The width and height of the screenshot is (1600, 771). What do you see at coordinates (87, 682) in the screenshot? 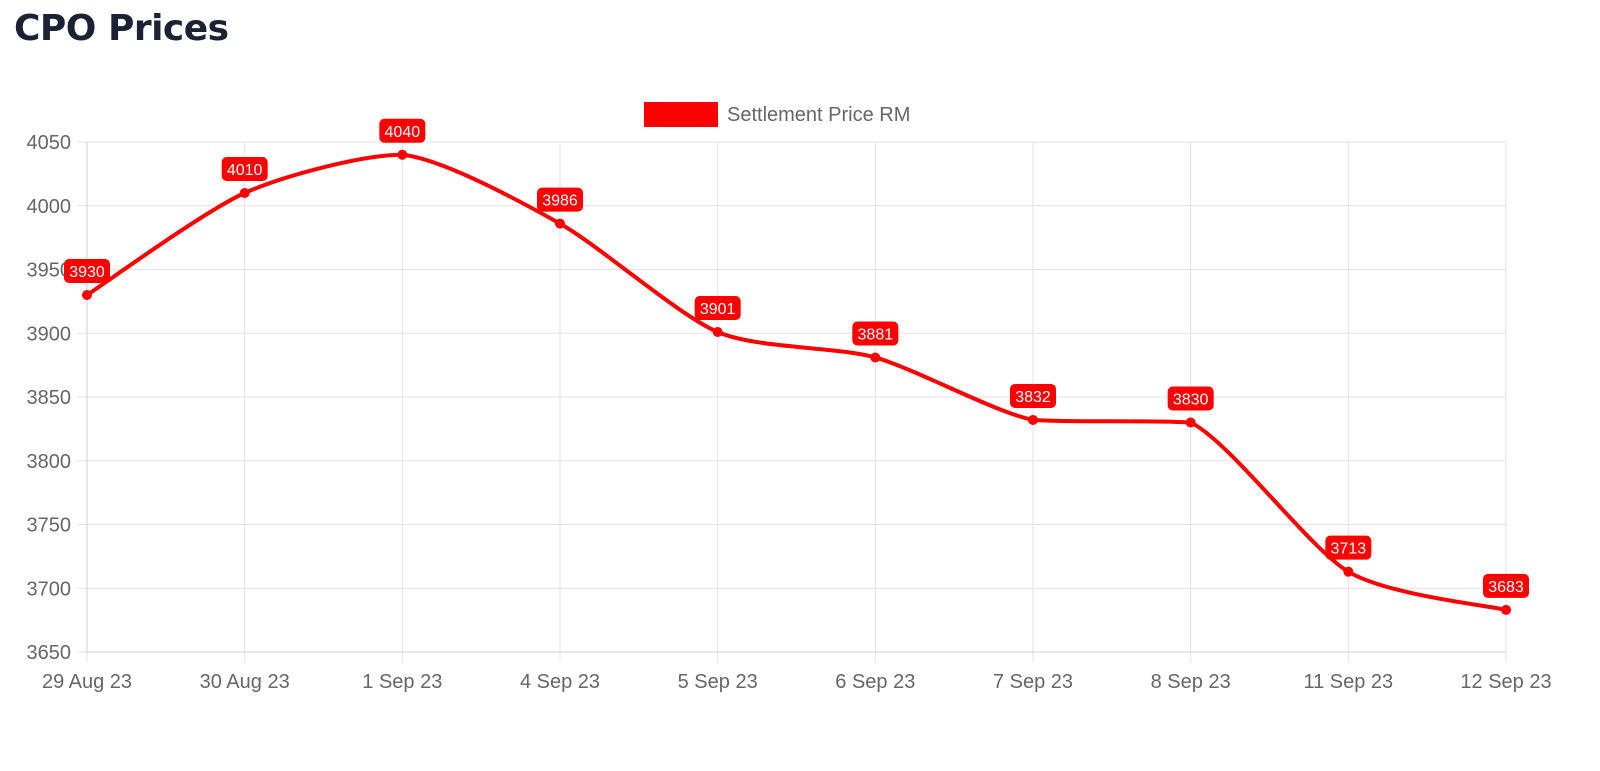
I see `x-tick-label: 29 Aug 23` at bounding box center [87, 682].